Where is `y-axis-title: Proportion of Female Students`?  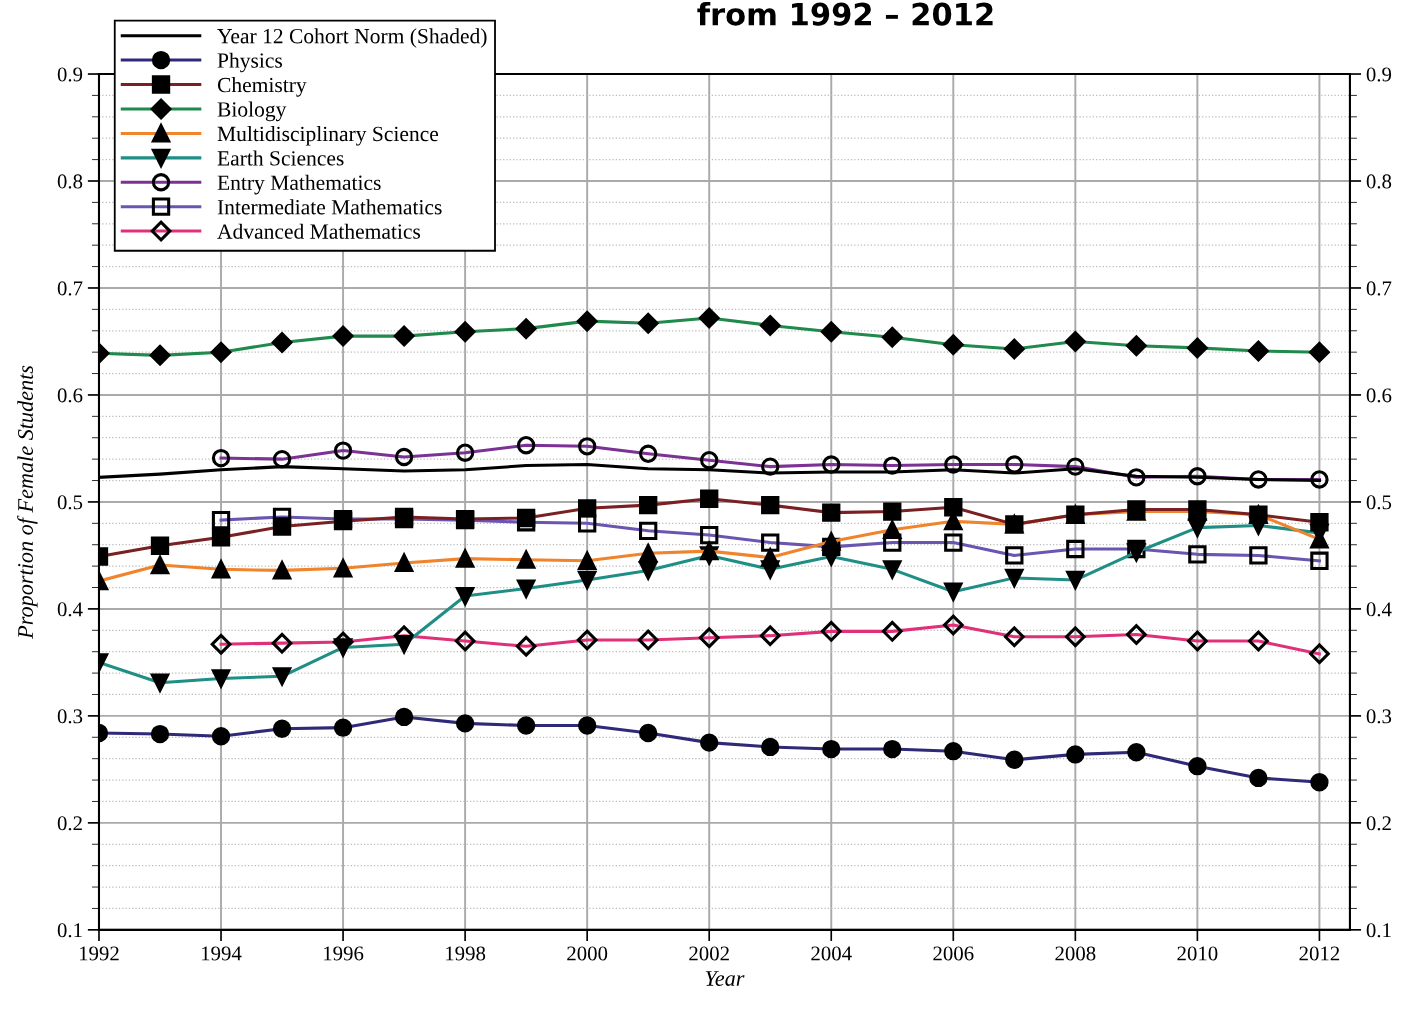 y-axis-title: Proportion of Female Students is located at coordinates (27, 502).